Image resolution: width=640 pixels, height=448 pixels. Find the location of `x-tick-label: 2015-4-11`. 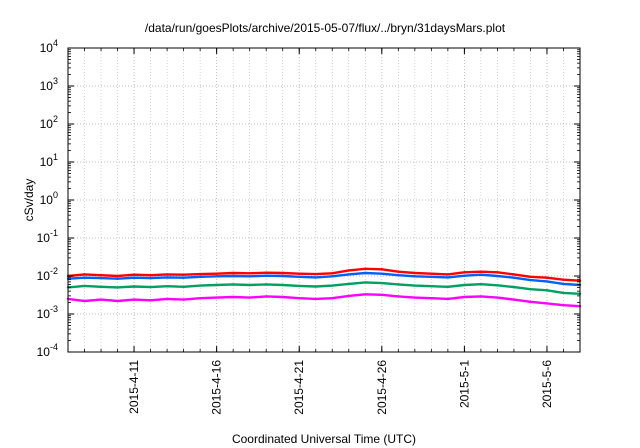

x-tick-label: 2015-4-11 is located at coordinates (134, 387).